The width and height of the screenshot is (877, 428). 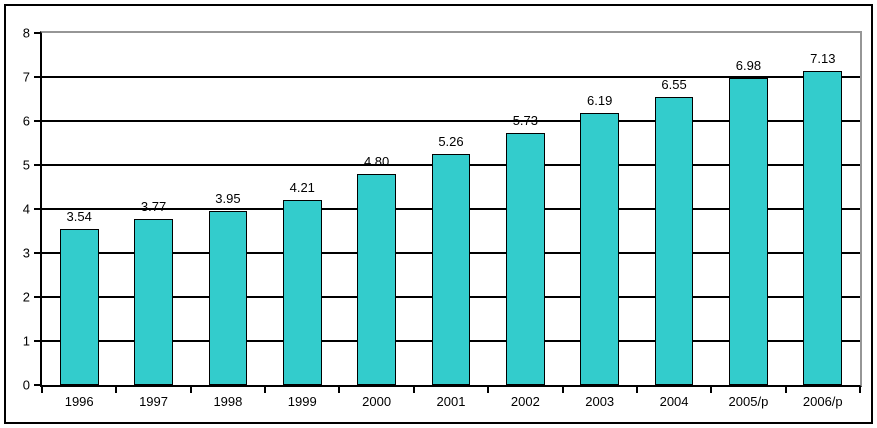 I want to click on bar-cell: 6.98, so click(x=748, y=209).